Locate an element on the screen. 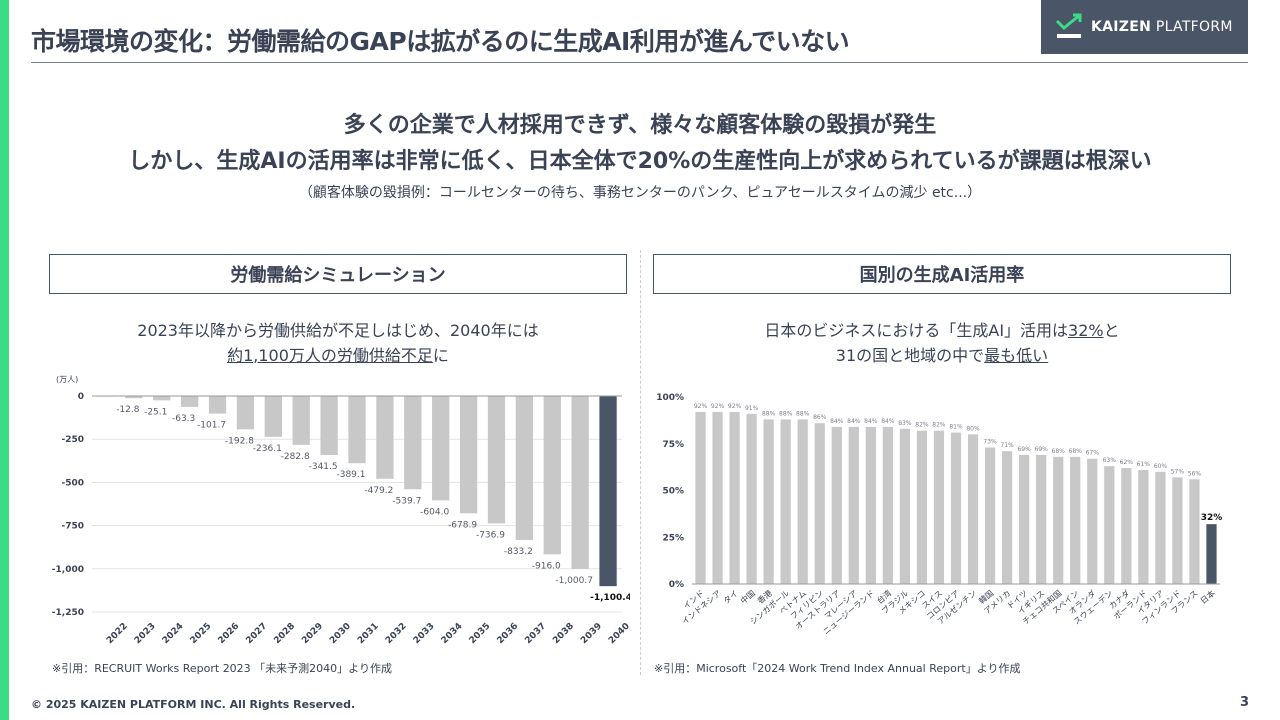 The height and width of the screenshot is (720, 1280). bar-2035 is located at coordinates (468, 455).